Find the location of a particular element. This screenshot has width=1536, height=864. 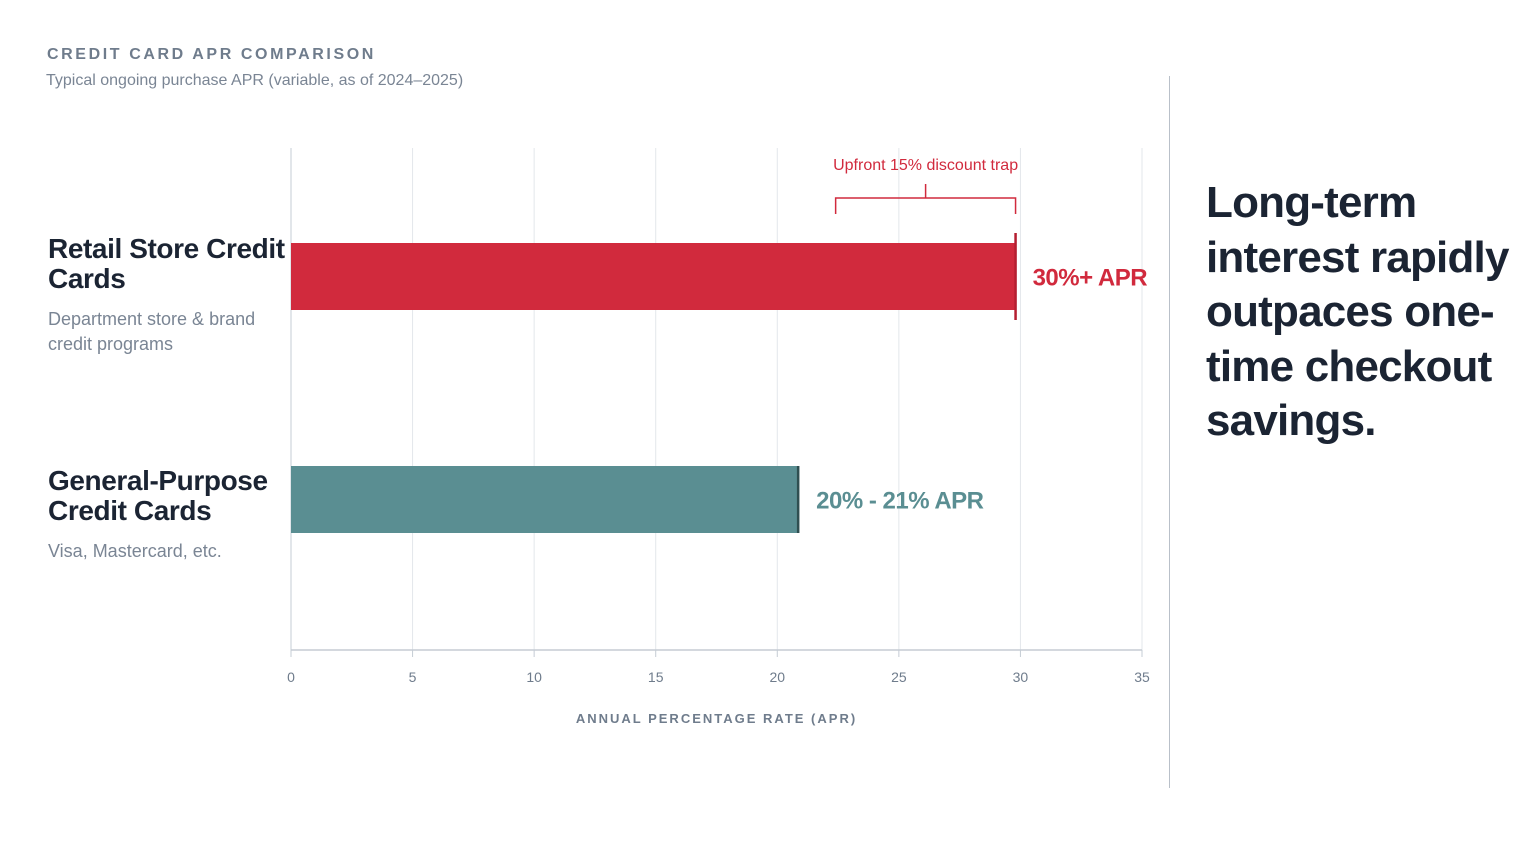

annotation-bracket is located at coordinates (925, 199).